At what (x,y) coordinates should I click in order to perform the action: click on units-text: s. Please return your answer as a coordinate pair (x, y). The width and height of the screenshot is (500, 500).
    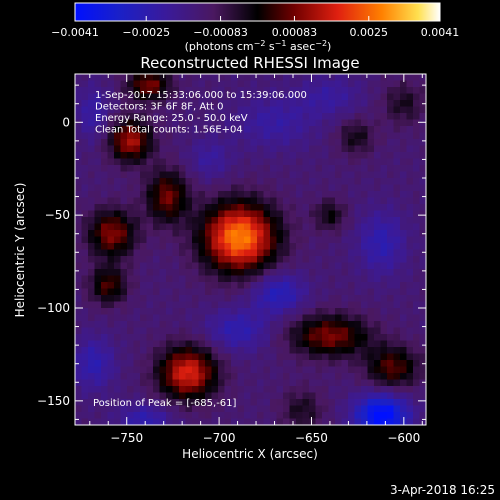
    Looking at the image, I should click on (269, 46).